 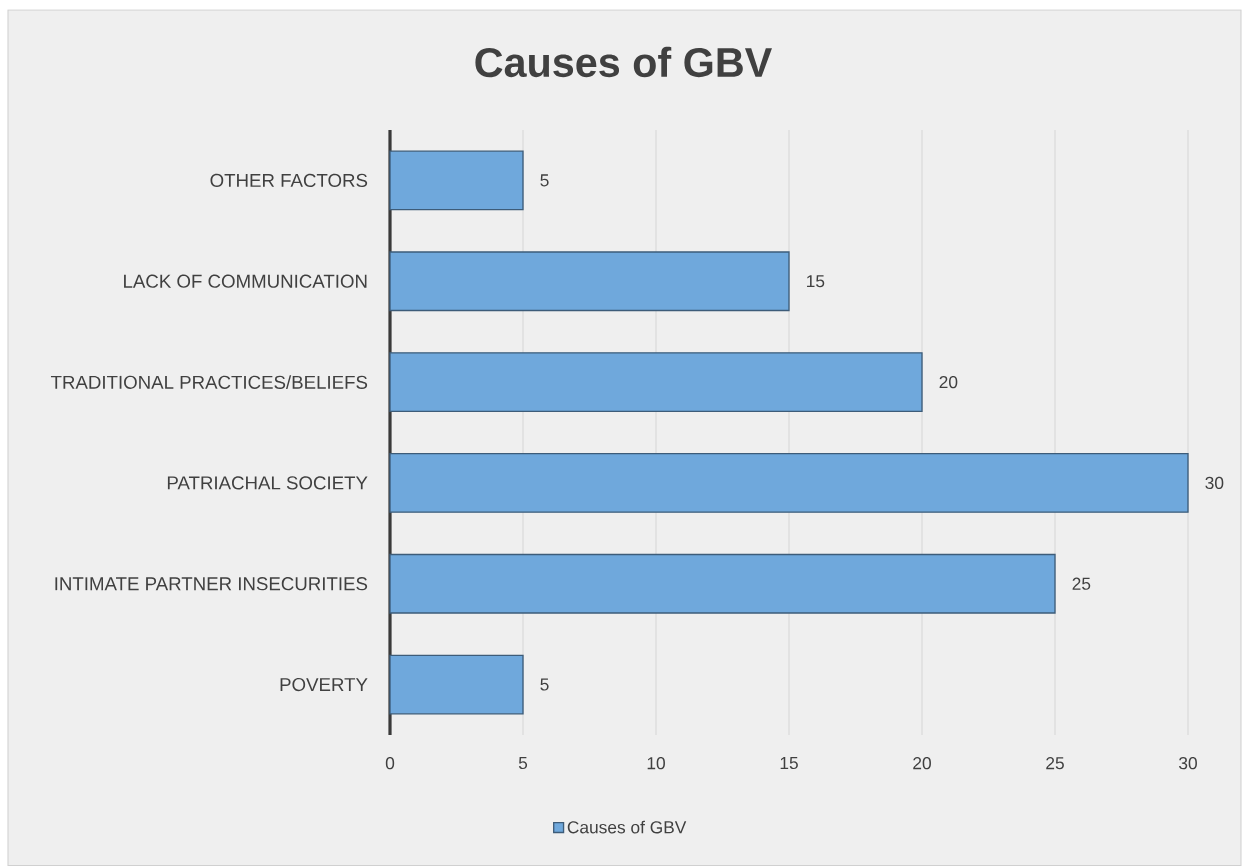 What do you see at coordinates (390, 763) in the screenshot?
I see `x-tick-label: 0` at bounding box center [390, 763].